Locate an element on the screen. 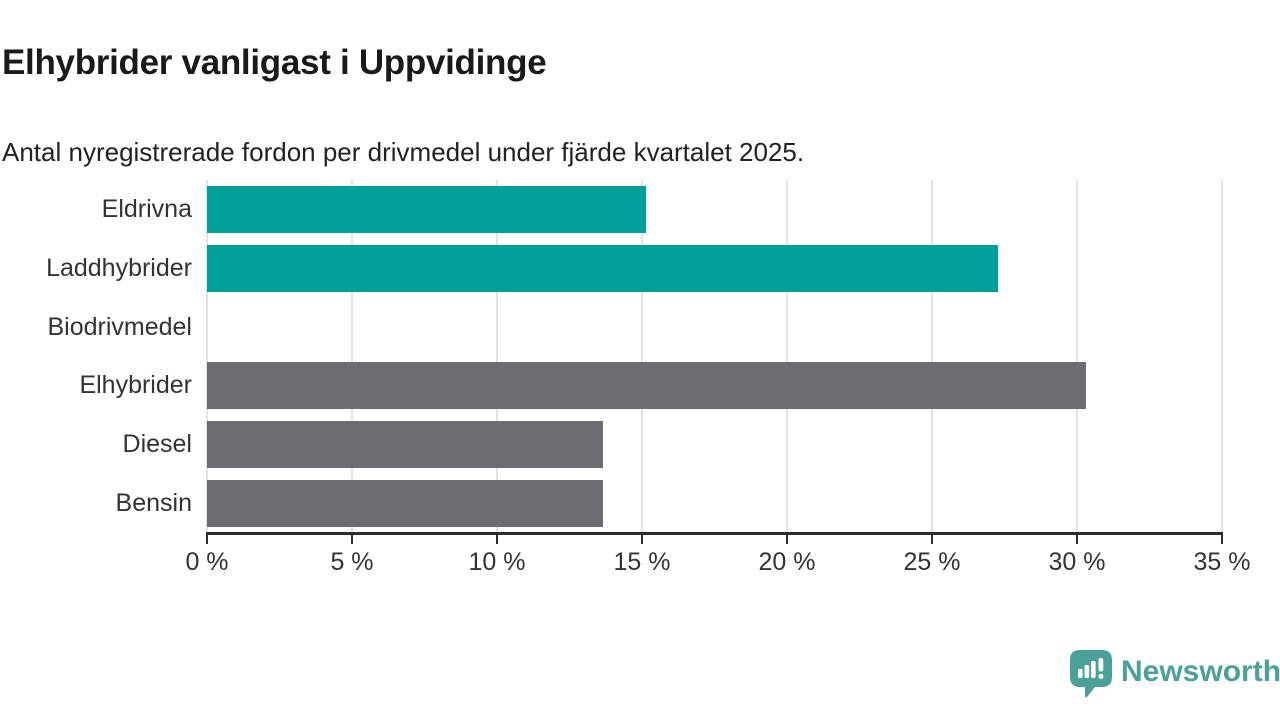  newsworthy-logo-icon is located at coordinates (1091, 674).